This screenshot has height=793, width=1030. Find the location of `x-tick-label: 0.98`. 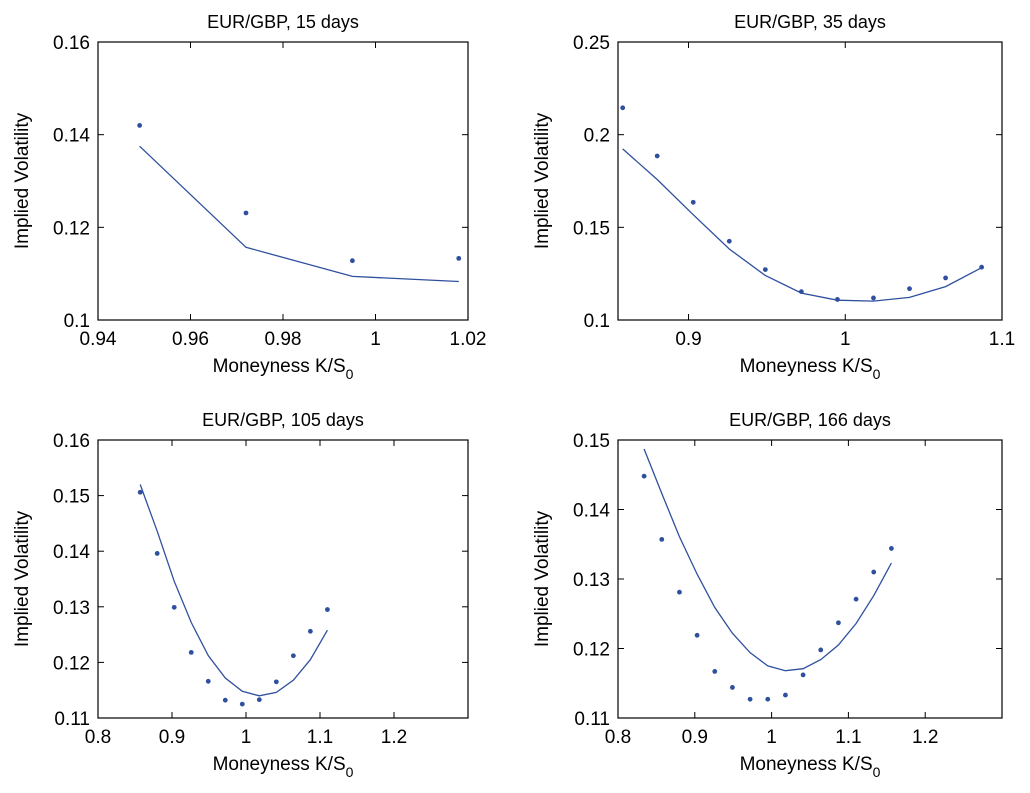

x-tick-label: 0.98 is located at coordinates (283, 339).